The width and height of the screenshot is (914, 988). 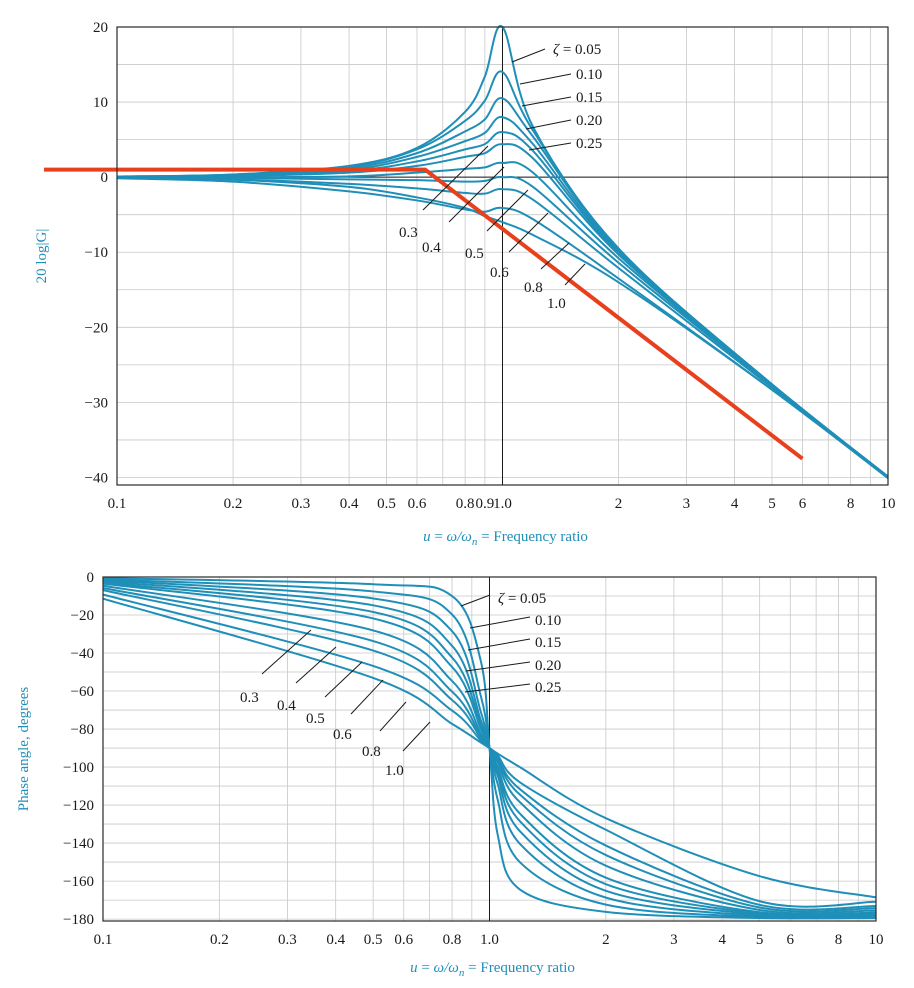 What do you see at coordinates (82, 730) in the screenshot?
I see `y-tick-label: −80` at bounding box center [82, 730].